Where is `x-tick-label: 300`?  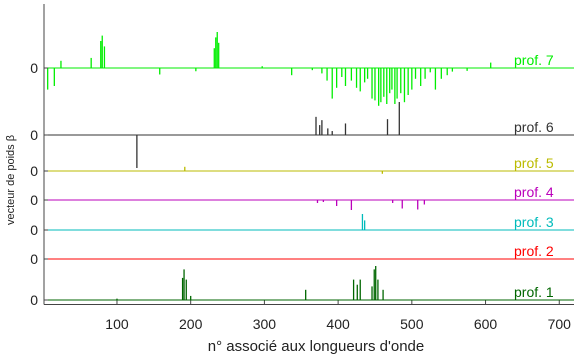 x-tick-label: 300 is located at coordinates (265, 324).